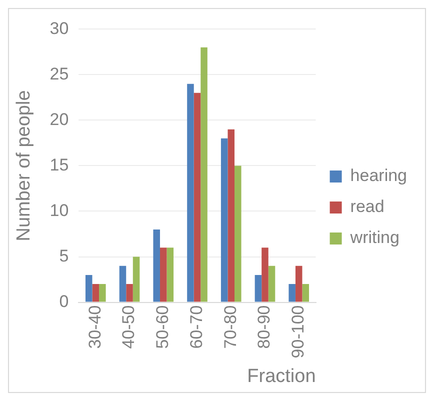 This screenshot has height=401, width=434. What do you see at coordinates (64, 301) in the screenshot?
I see `y-tick-label: 0` at bounding box center [64, 301].